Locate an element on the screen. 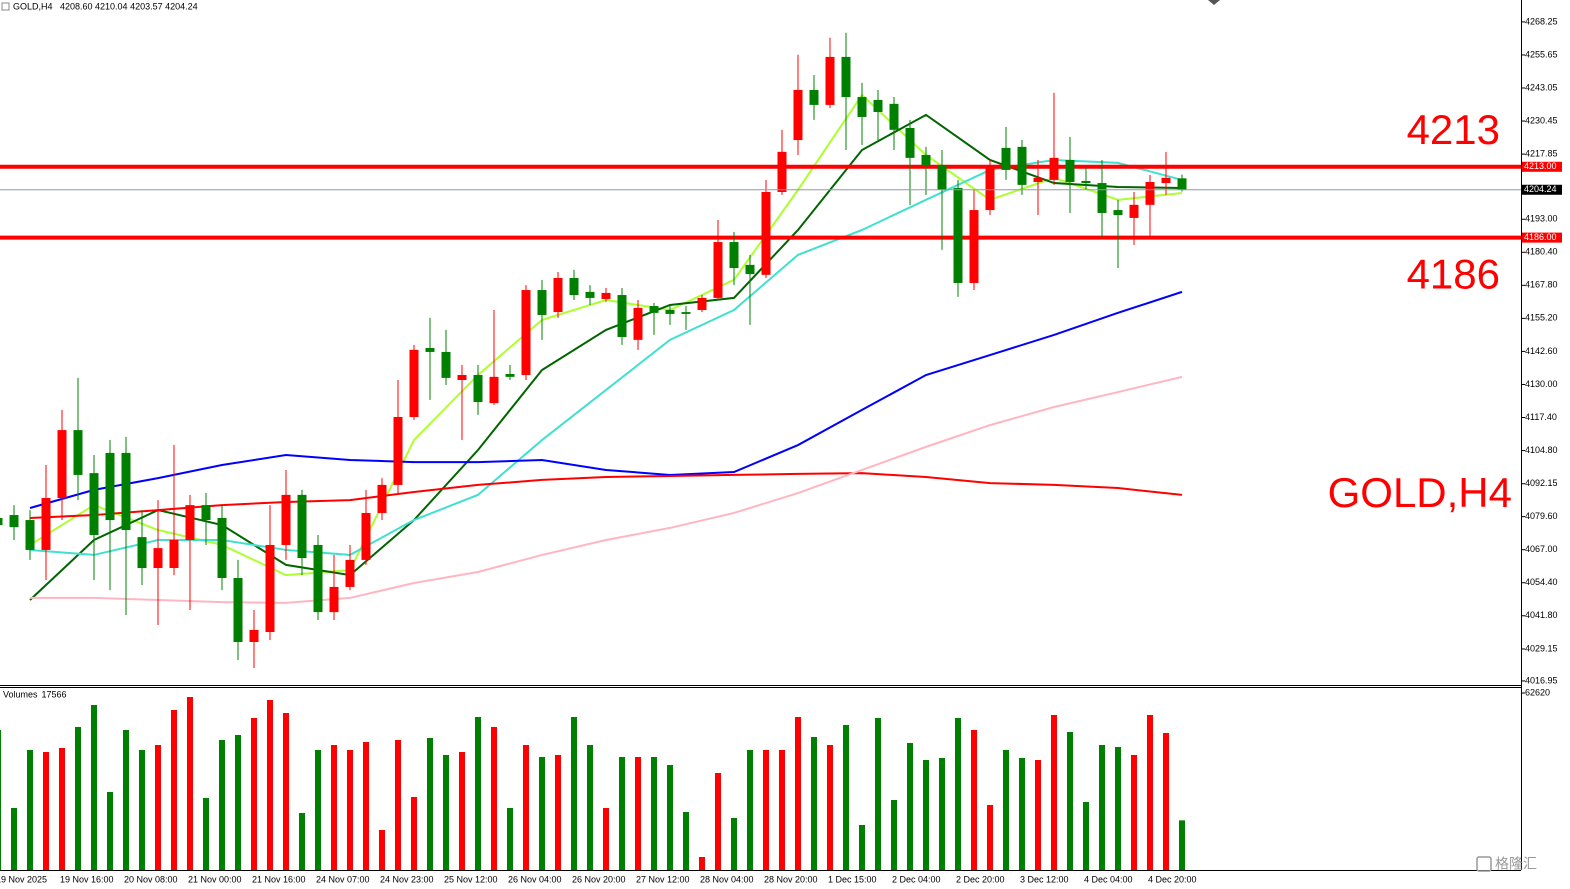 This screenshot has height=889, width=1570. y-tick-label: 4155.20 is located at coordinates (1541, 318).